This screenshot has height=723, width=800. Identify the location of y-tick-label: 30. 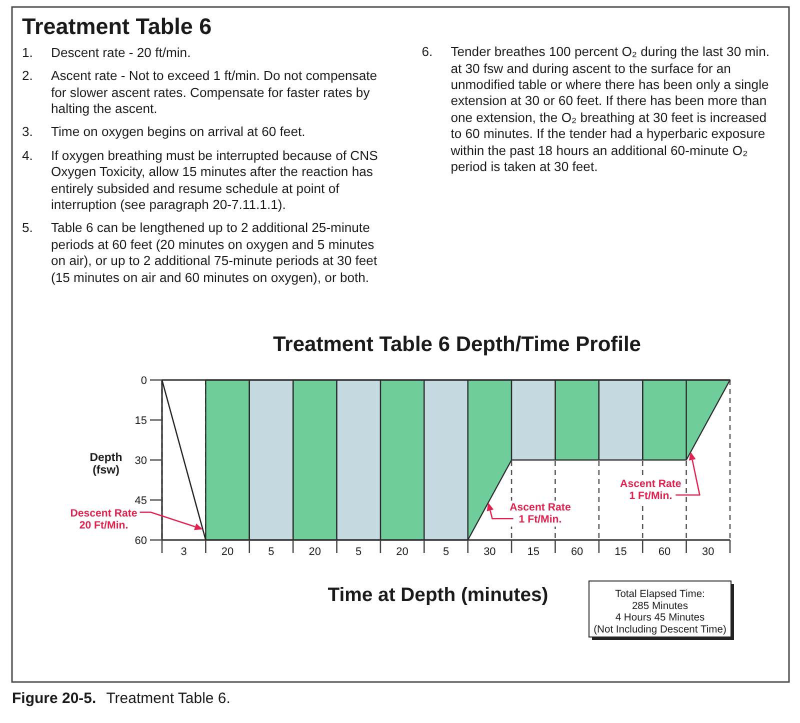
(140, 461).